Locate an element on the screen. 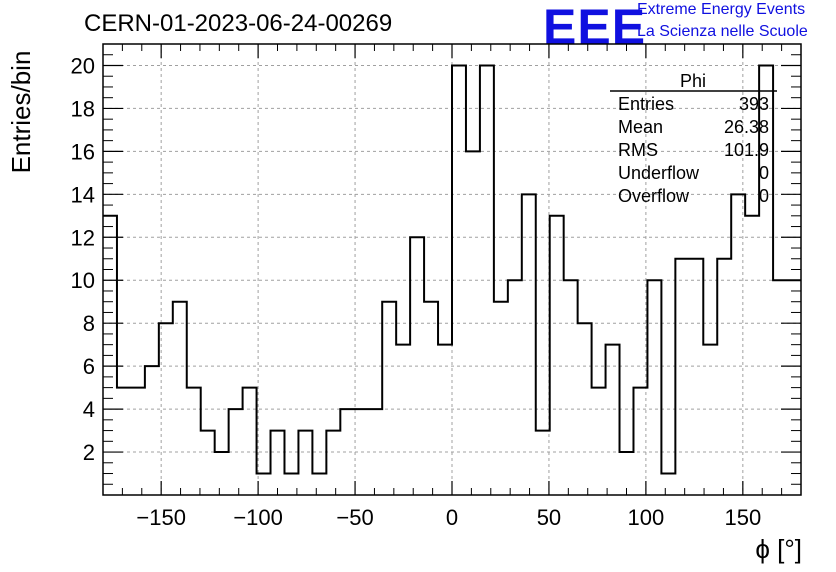 The image size is (836, 572). y-tick-label: 20 is located at coordinates (83, 65).